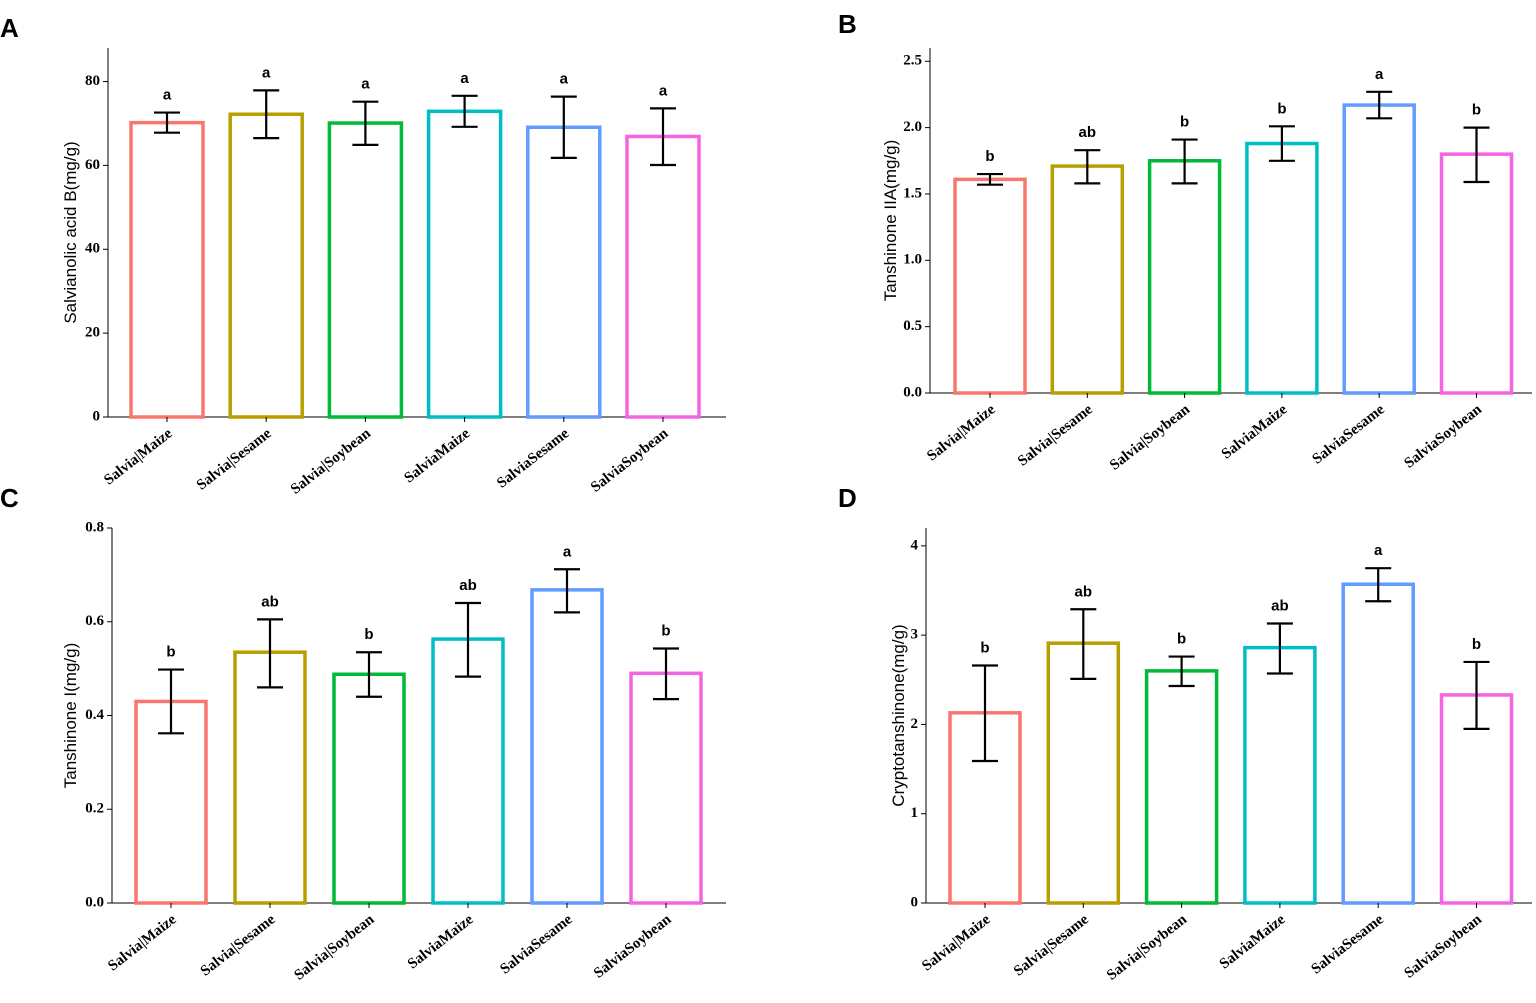 The image size is (1536, 1003). What do you see at coordinates (898, 715) in the screenshot?
I see `y-axis-label: Cryptotanshinone(mg/g)` at bounding box center [898, 715].